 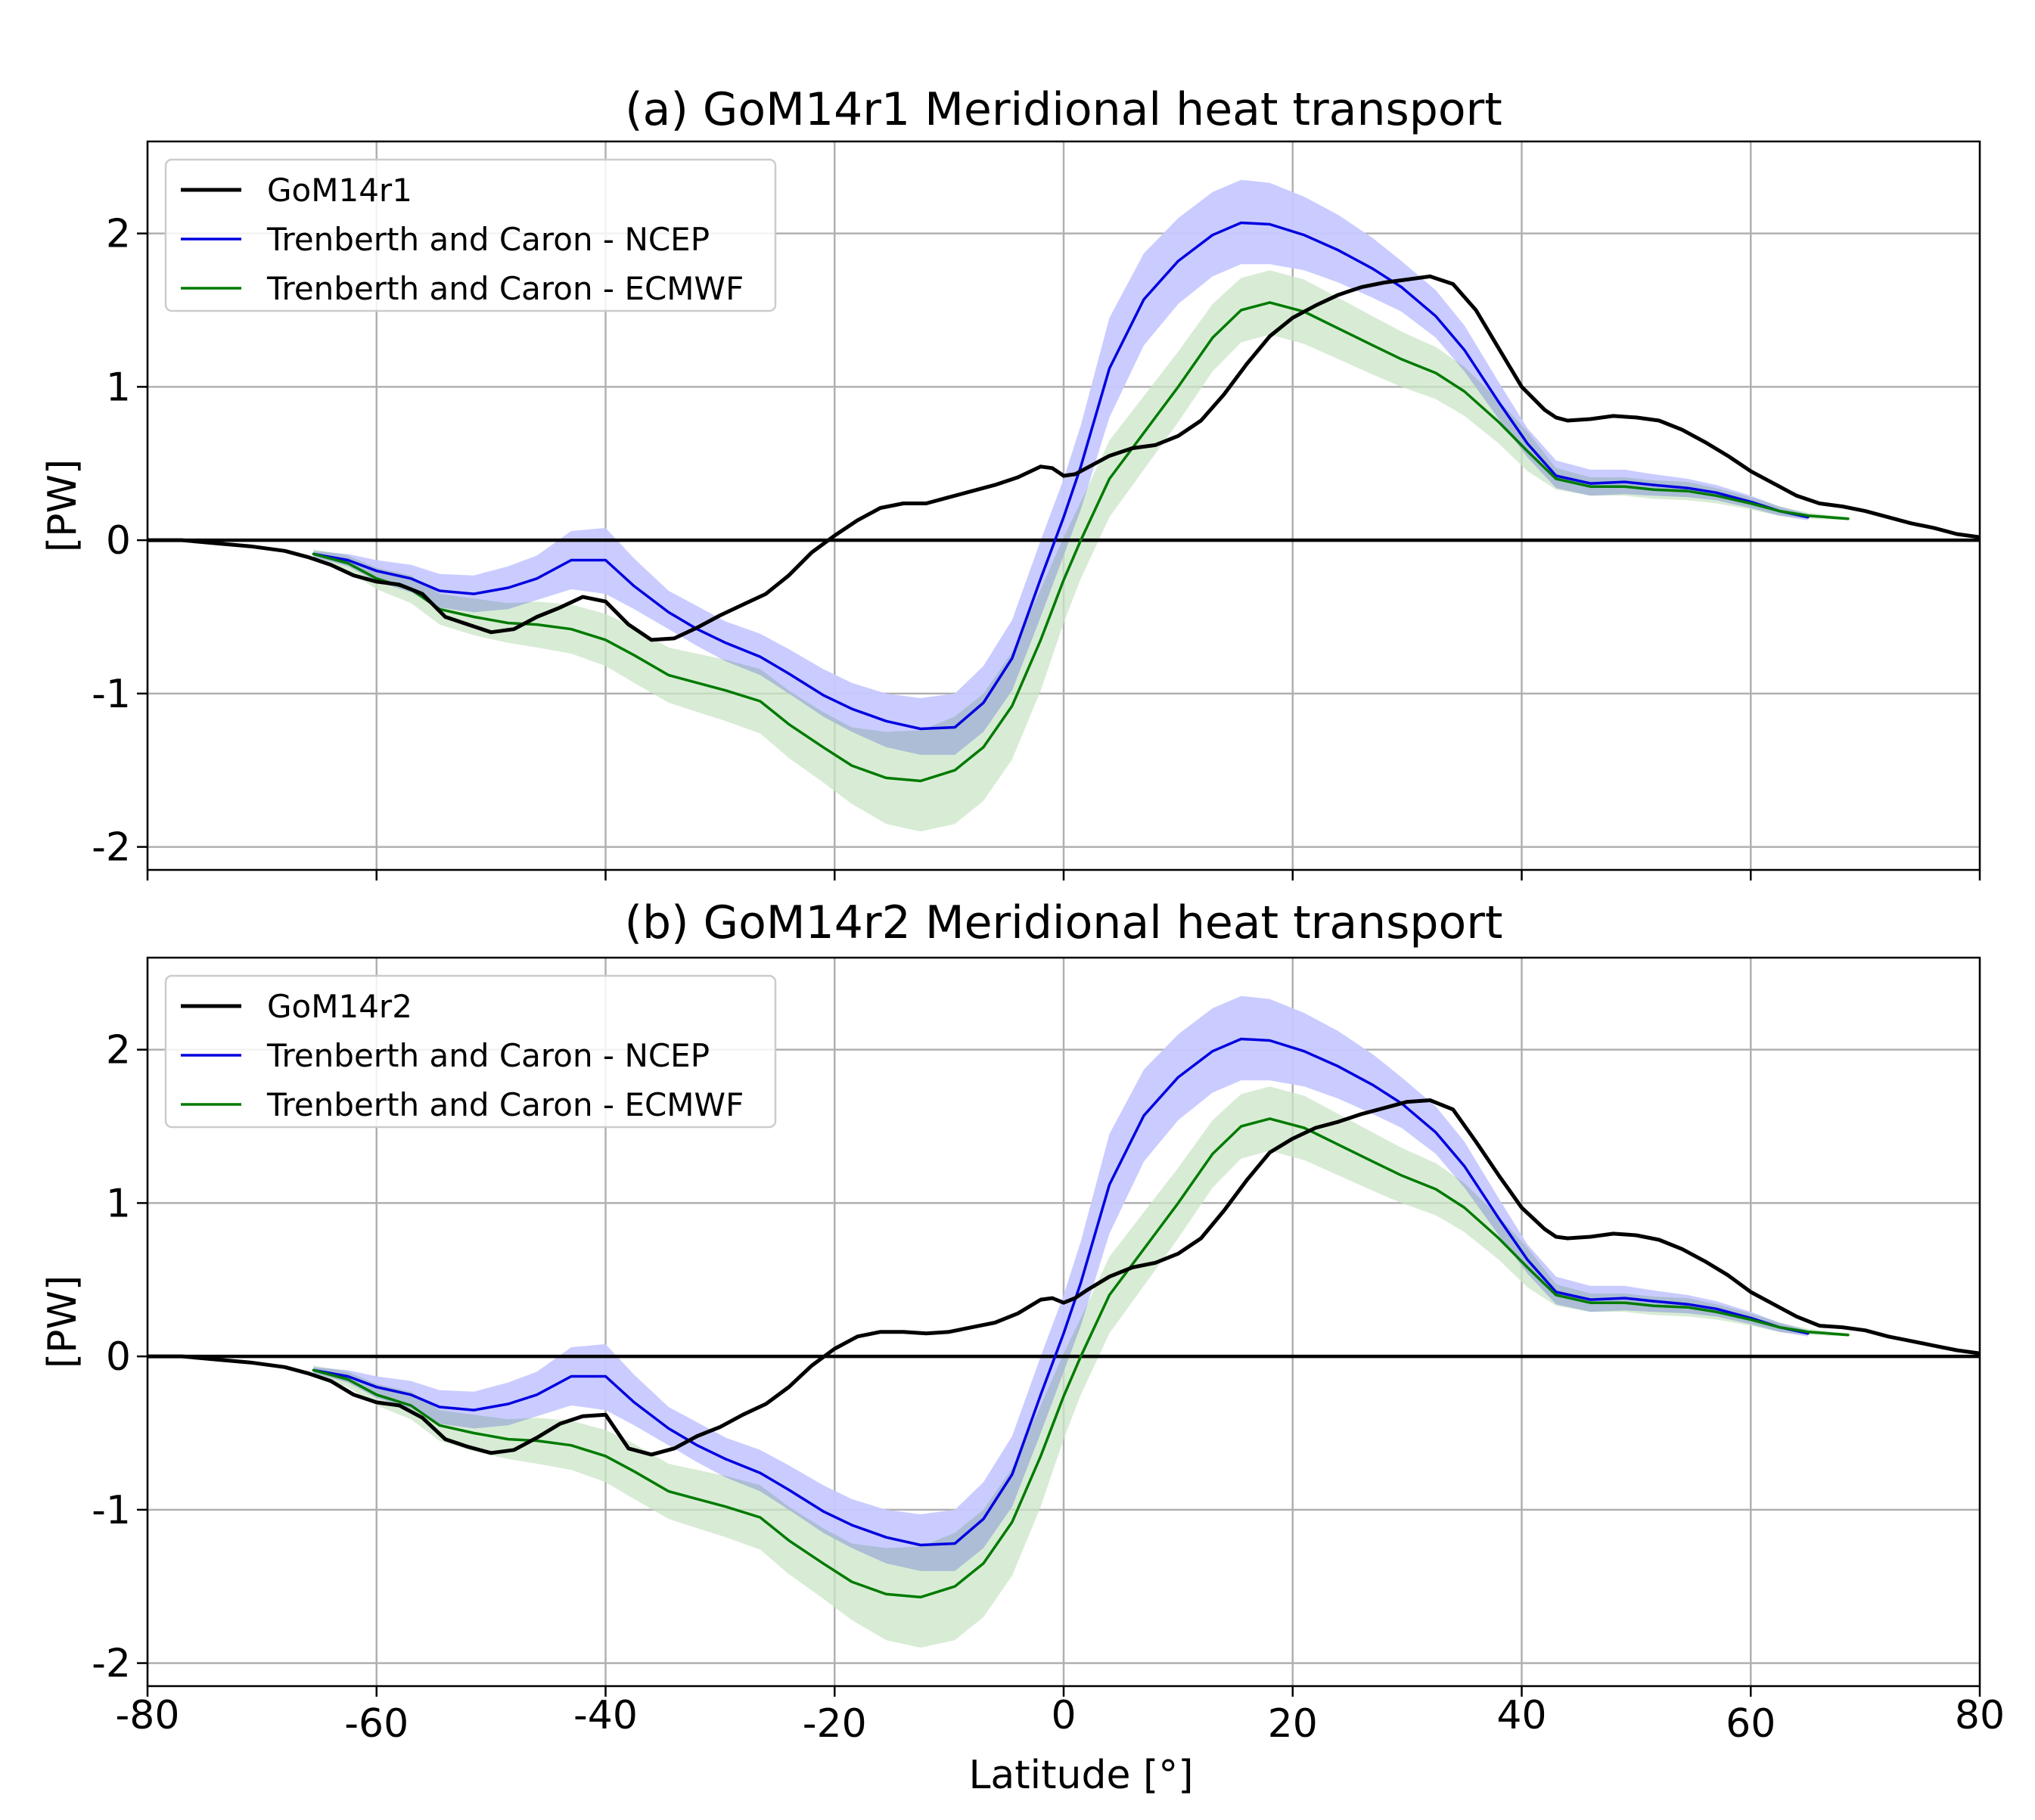 I want to click on x-tick-label: 80, so click(x=1980, y=1715).